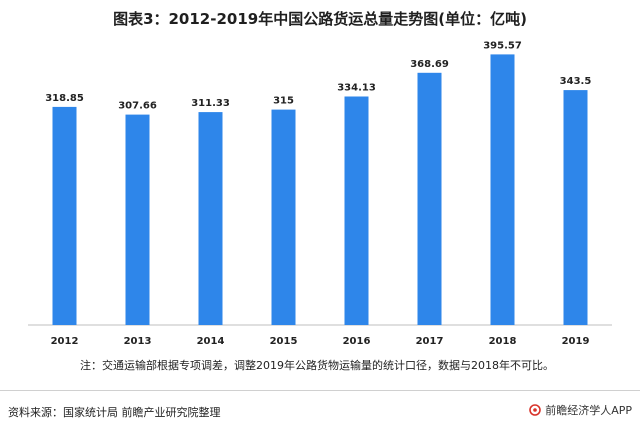 This screenshot has width=640, height=431. What do you see at coordinates (576, 81) in the screenshot?
I see `value-label-2019: 343.5` at bounding box center [576, 81].